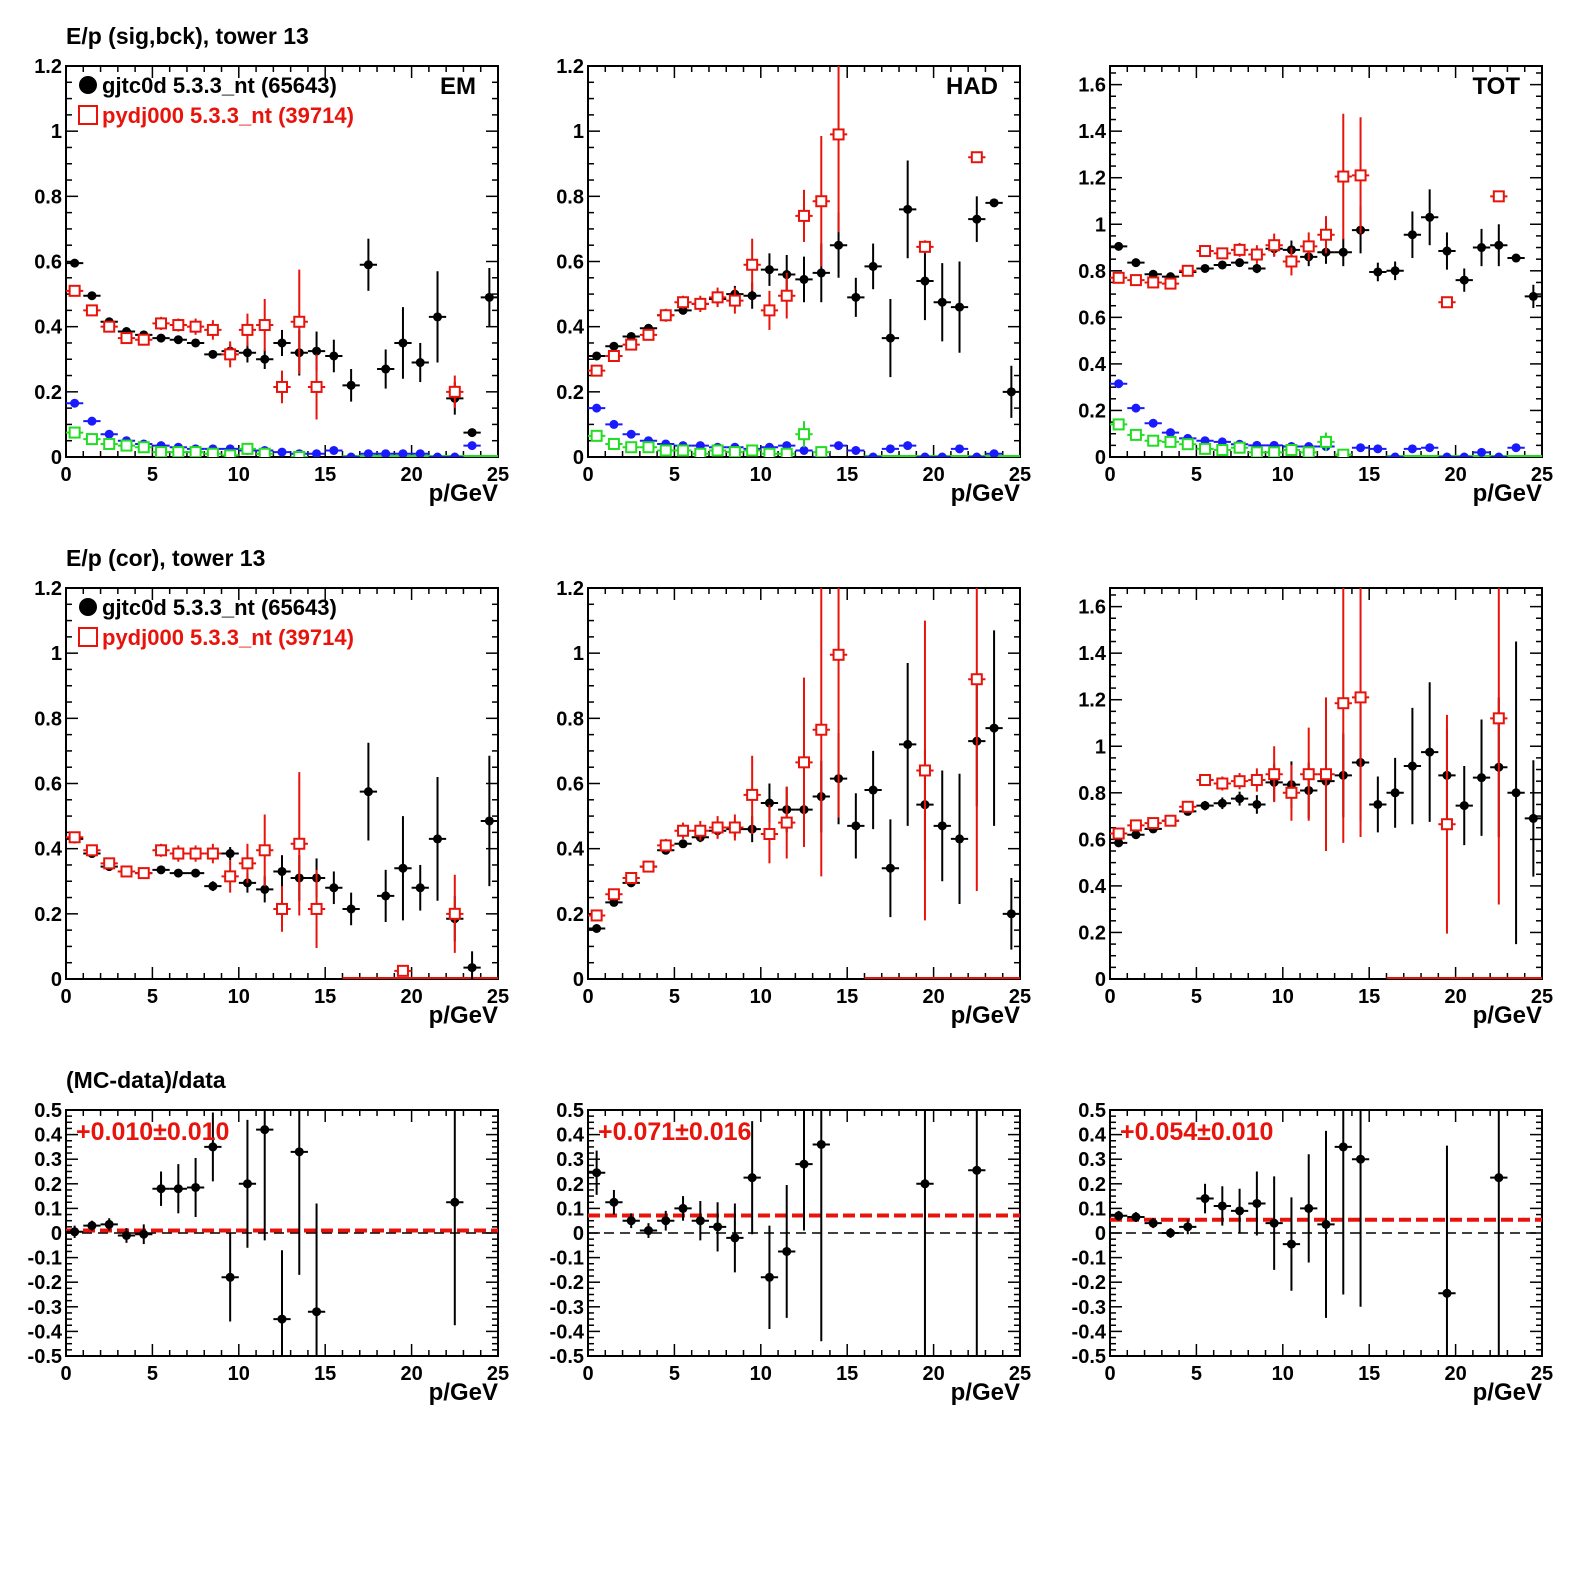 The height and width of the screenshot is (1575, 1575). I want to click on y-tick-label: 0, so click(56, 458).